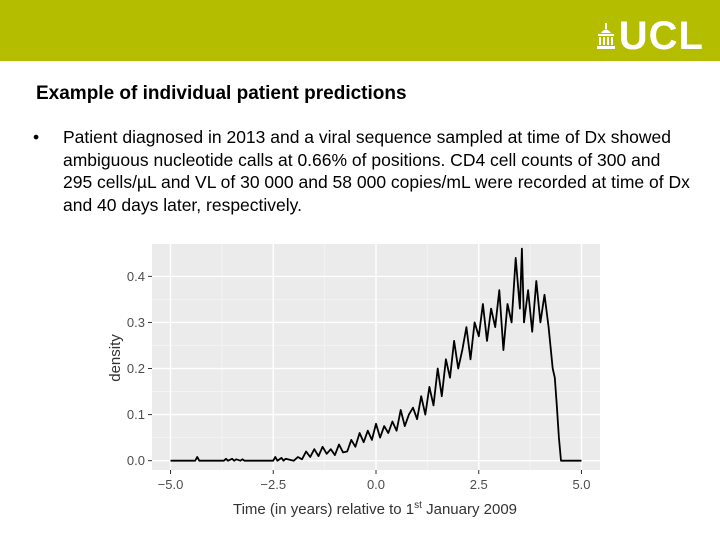 The height and width of the screenshot is (540, 720). What do you see at coordinates (273, 484) in the screenshot?
I see `x-tick-label: −2.5` at bounding box center [273, 484].